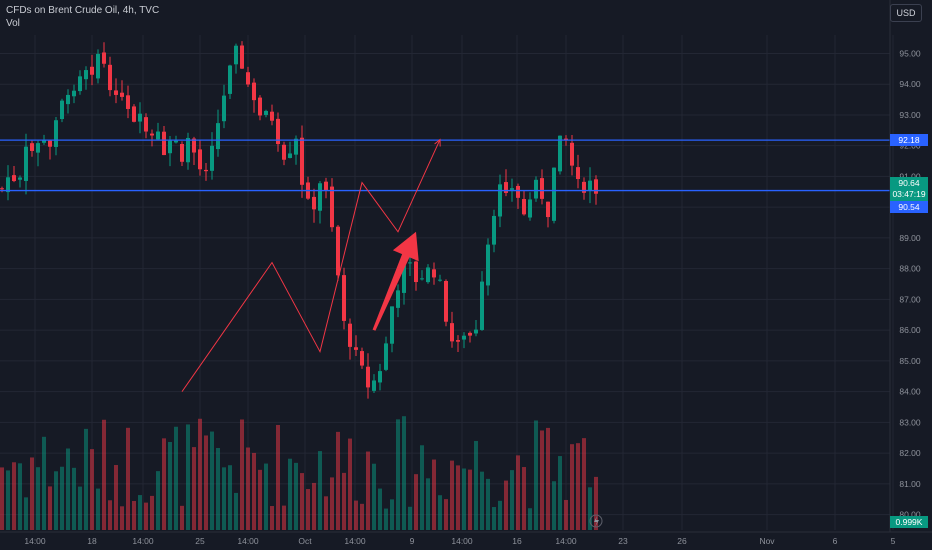  Describe the element at coordinates (910, 53) in the screenshot. I see `price-tick-label: 95.00` at that location.